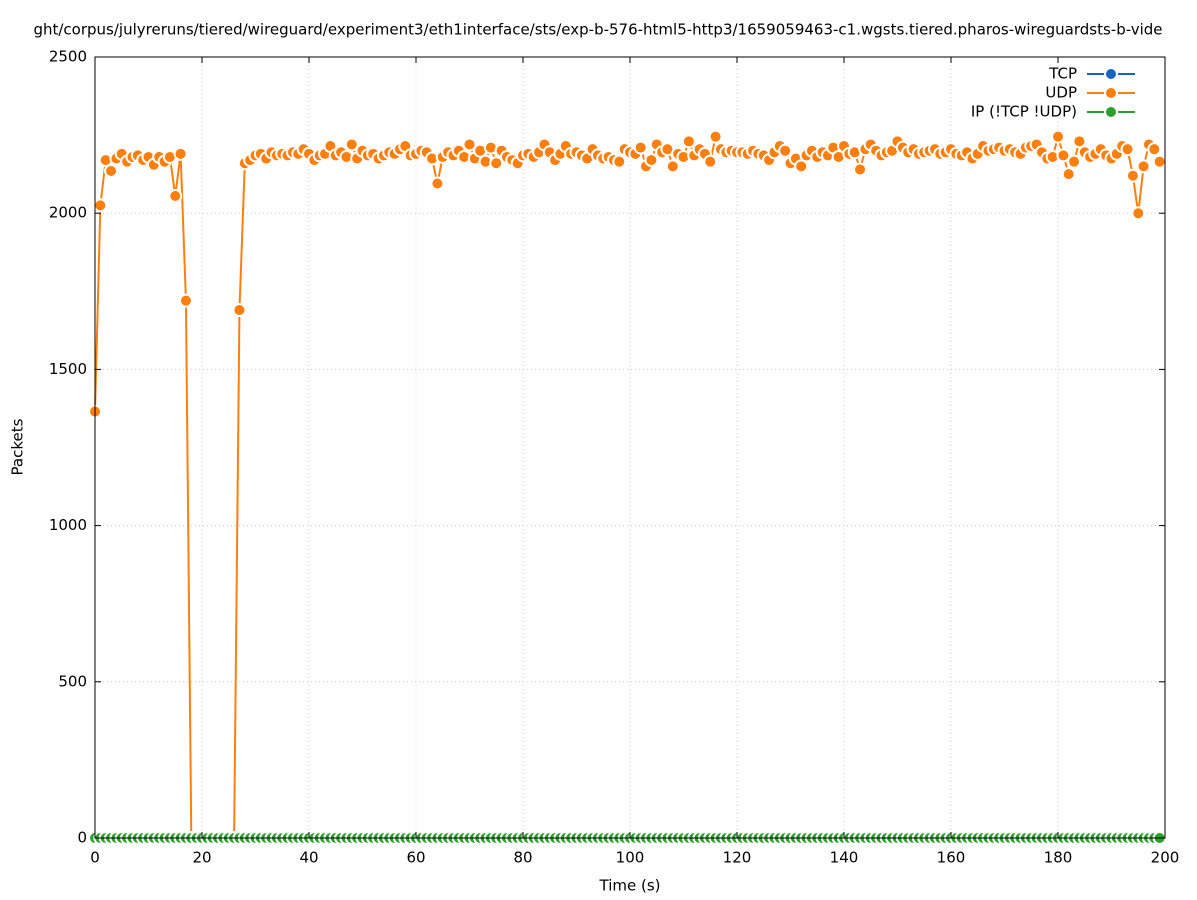 This screenshot has height=900, width=1197. What do you see at coordinates (95, 858) in the screenshot?
I see `x-tick-label: 0` at bounding box center [95, 858].